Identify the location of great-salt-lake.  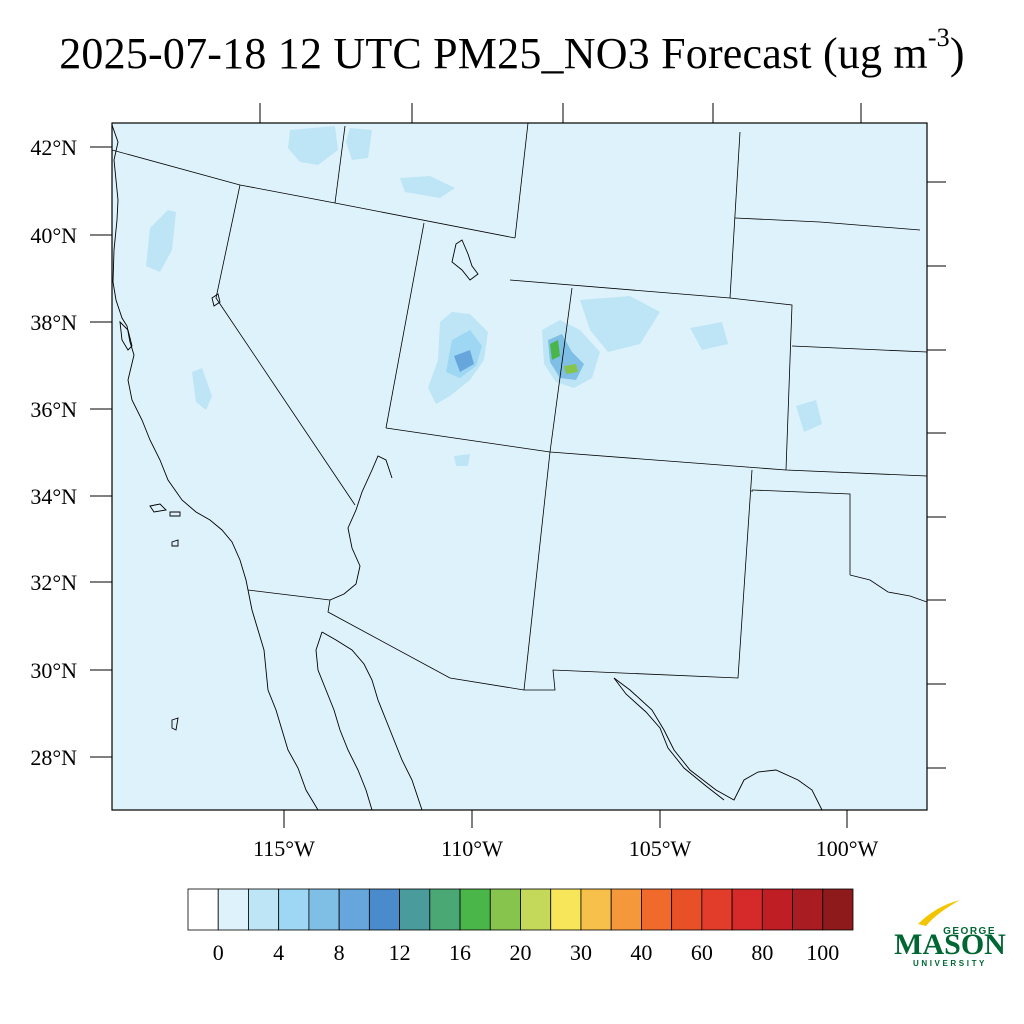
(465, 260).